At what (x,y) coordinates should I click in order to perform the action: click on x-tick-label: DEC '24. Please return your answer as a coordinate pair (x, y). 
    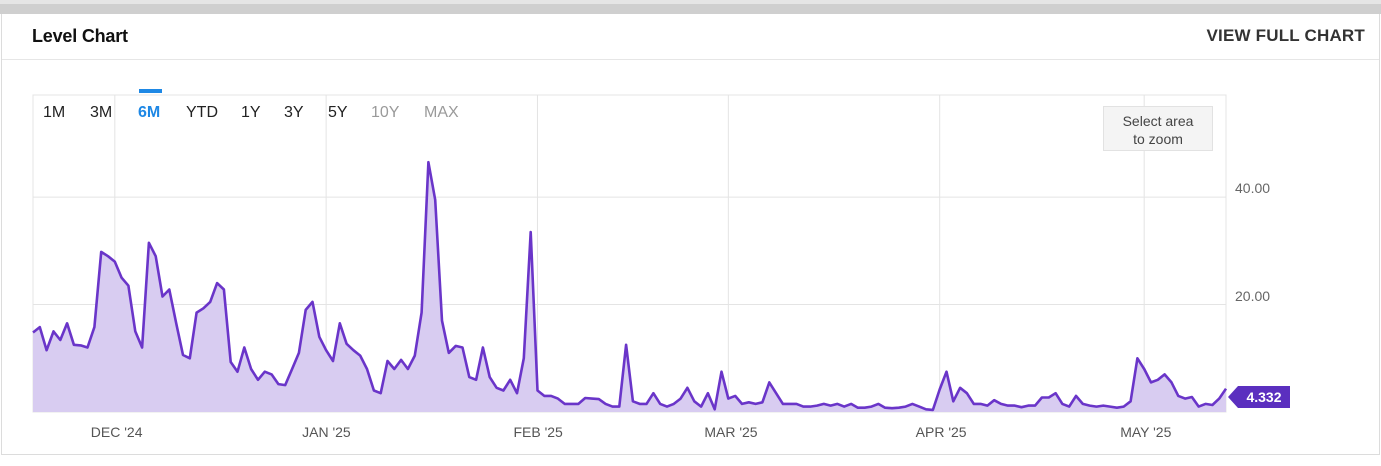
    Looking at the image, I should click on (116, 432).